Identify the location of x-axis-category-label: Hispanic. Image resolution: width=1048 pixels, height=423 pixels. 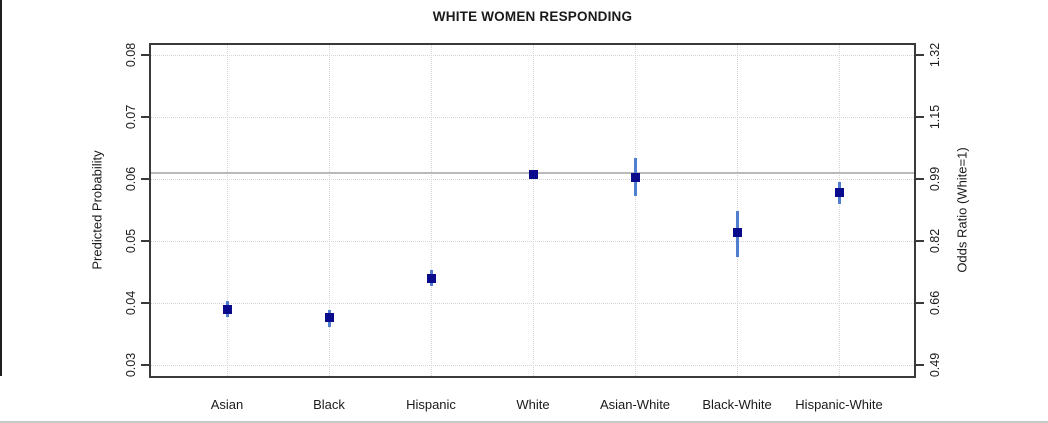
(431, 404).